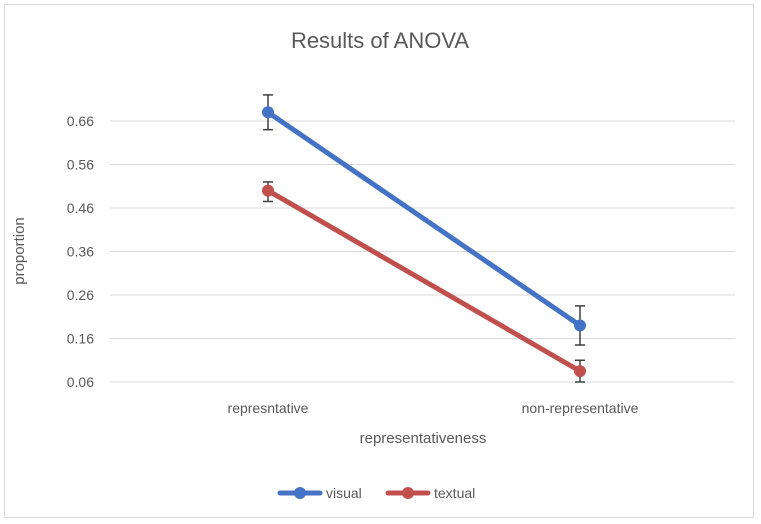 This screenshot has height=524, width=761. Describe the element at coordinates (19, 251) in the screenshot. I see `y-axis-title: proportion` at that location.